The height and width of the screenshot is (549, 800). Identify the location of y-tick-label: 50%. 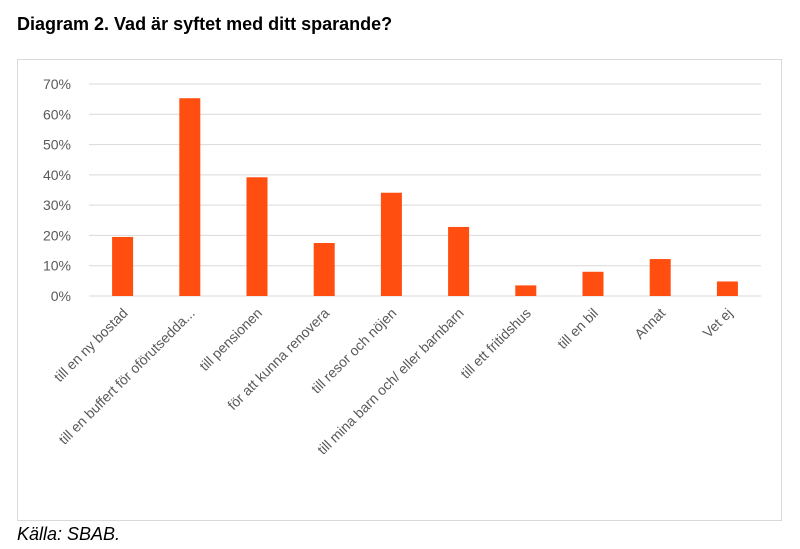
(57, 145).